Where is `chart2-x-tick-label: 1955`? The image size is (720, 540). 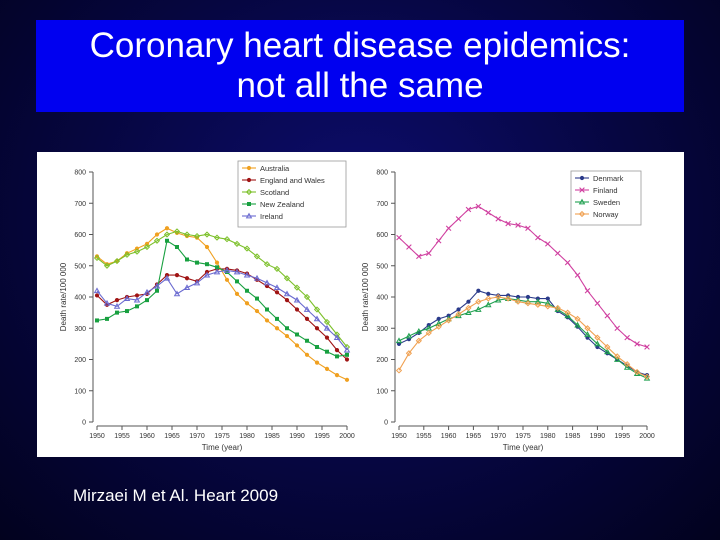 chart2-x-tick-label: 1955 is located at coordinates (424, 436).